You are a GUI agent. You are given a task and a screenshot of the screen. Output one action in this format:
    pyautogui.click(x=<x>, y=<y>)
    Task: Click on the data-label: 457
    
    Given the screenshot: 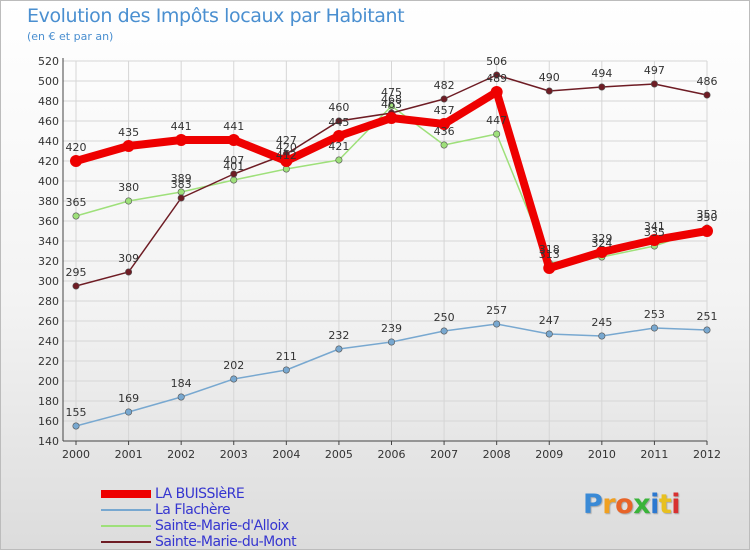 What is the action you would take?
    pyautogui.click(x=444, y=110)
    